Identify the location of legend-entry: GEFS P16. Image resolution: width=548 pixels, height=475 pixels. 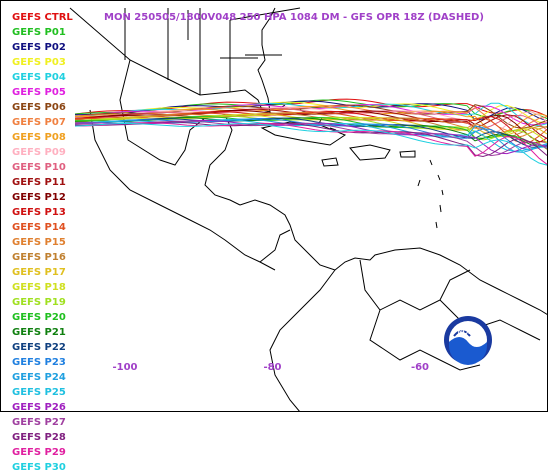
(39, 257).